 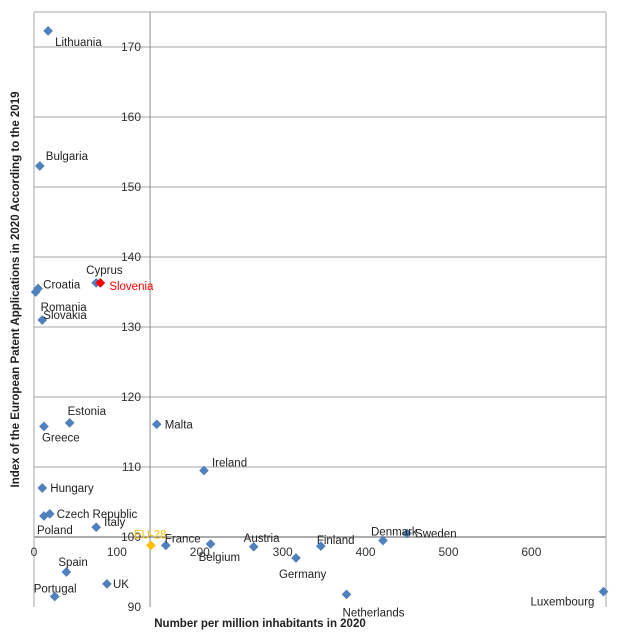 I want to click on point-estonia, so click(x=69, y=422).